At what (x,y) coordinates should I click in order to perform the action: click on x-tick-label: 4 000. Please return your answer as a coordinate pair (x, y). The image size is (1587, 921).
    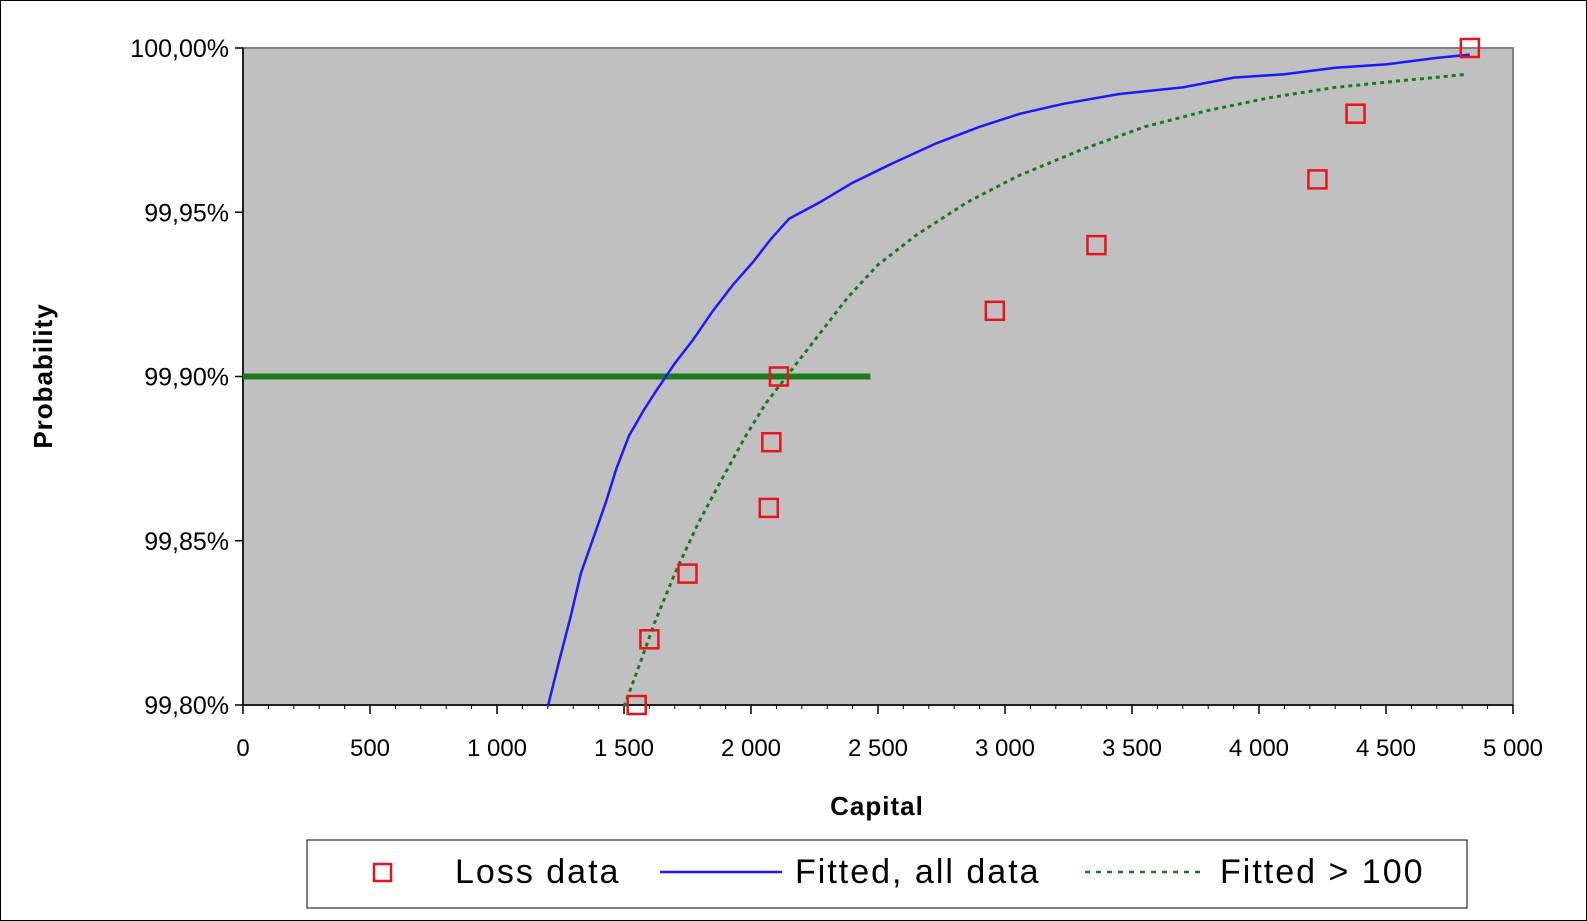
    Looking at the image, I should click on (1259, 748).